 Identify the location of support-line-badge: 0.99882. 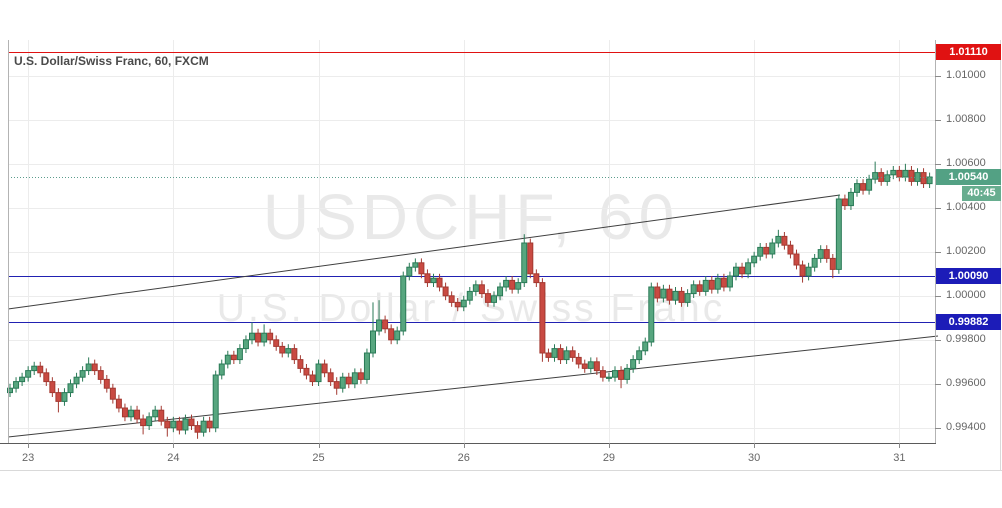
(968, 321).